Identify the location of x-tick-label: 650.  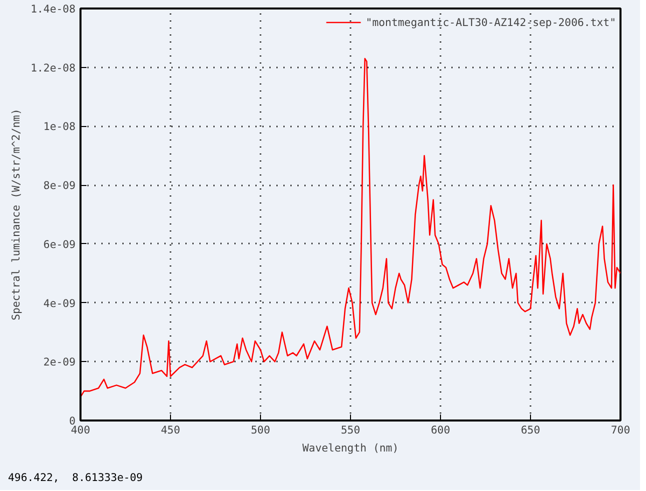
(530, 430).